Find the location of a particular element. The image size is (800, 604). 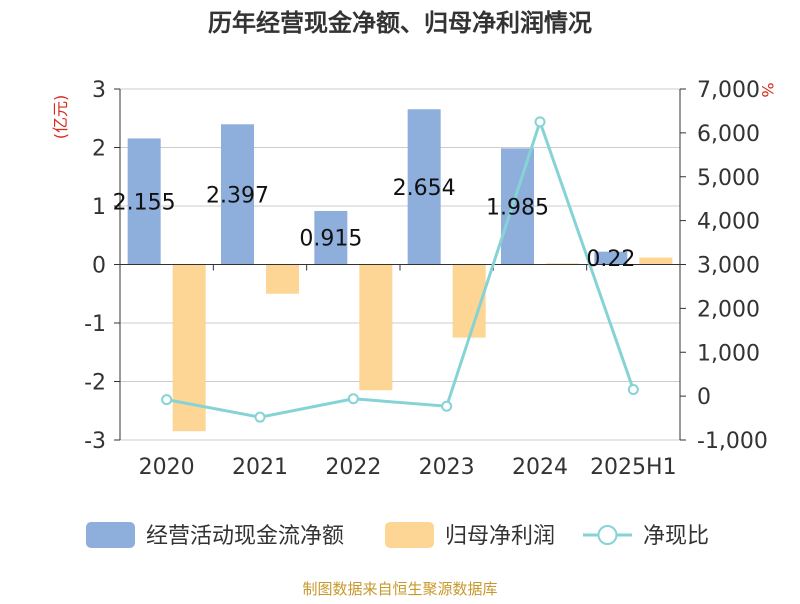

left-tick-label: 2 is located at coordinates (99, 149).